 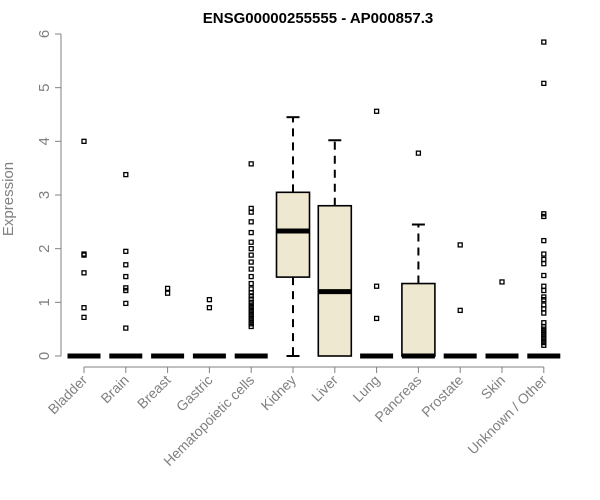 I want to click on x-tick-label: Bladder, so click(x=68, y=395).